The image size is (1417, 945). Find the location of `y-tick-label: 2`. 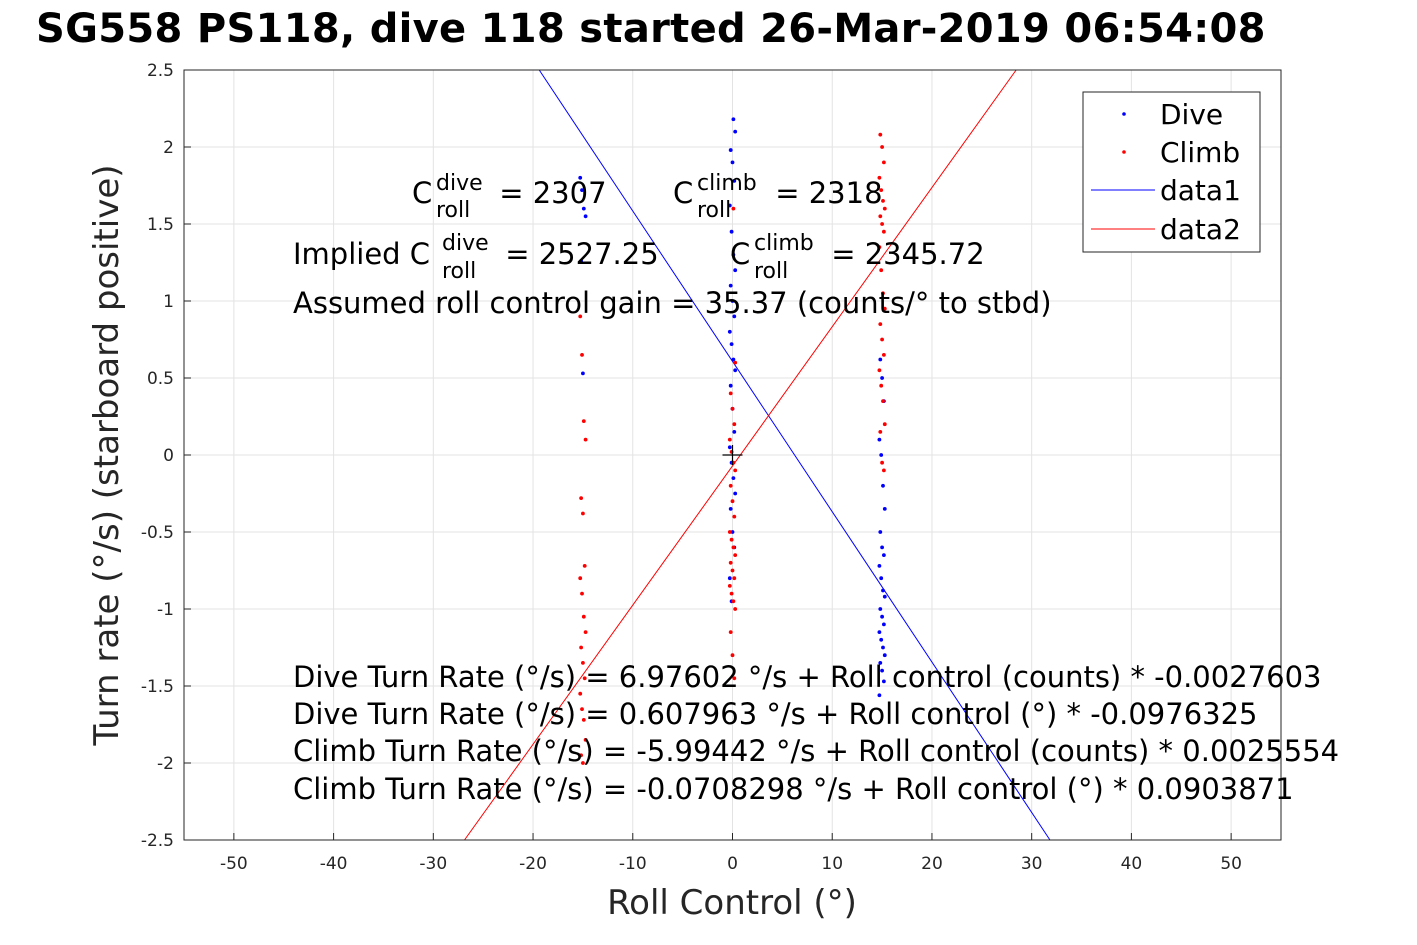

y-tick-label: 2 is located at coordinates (168, 148).